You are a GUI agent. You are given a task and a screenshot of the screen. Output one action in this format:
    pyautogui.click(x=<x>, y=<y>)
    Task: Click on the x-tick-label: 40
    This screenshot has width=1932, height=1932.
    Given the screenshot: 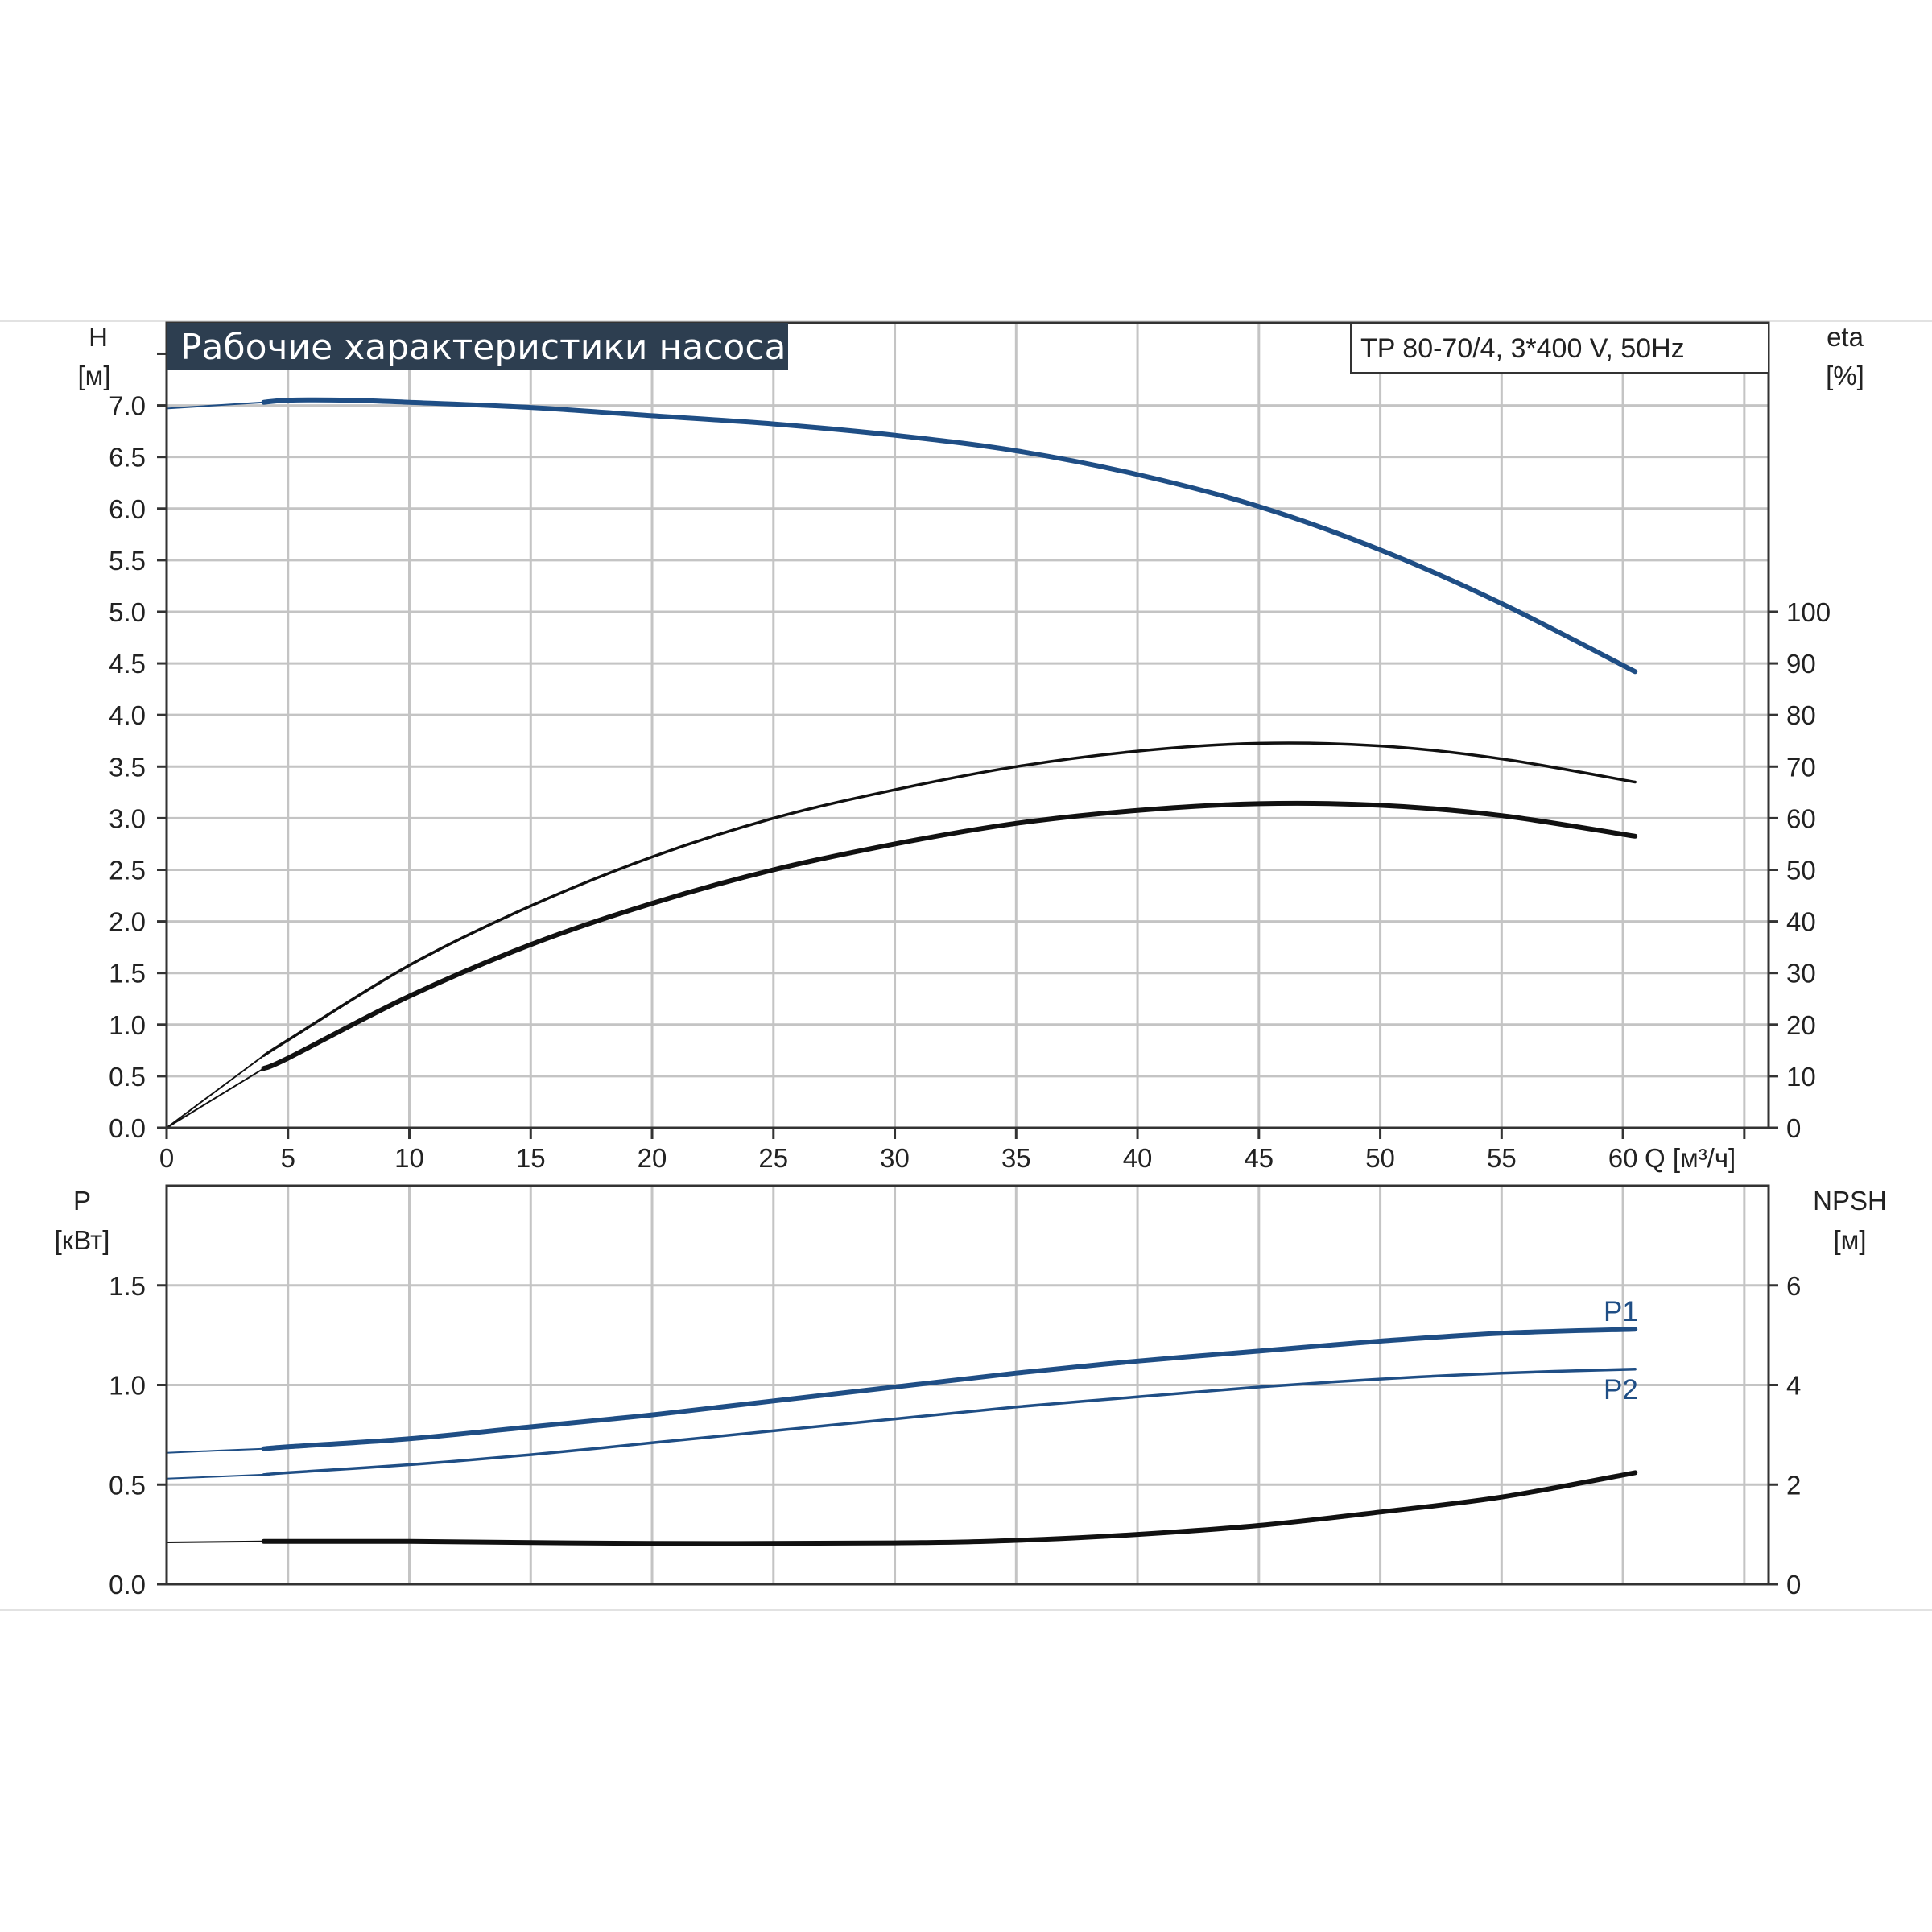 What is the action you would take?
    pyautogui.click(x=1138, y=1158)
    